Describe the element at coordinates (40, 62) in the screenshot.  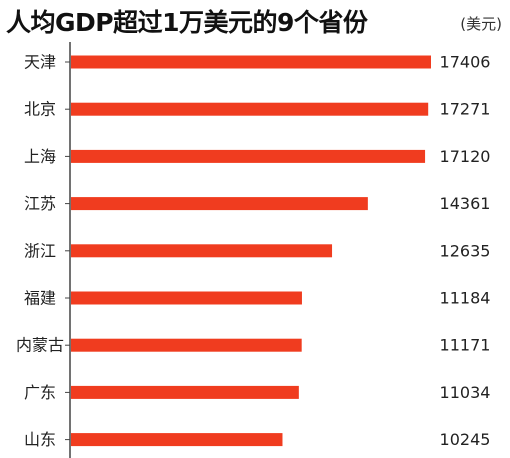
I see `category-label: 天津` at that location.